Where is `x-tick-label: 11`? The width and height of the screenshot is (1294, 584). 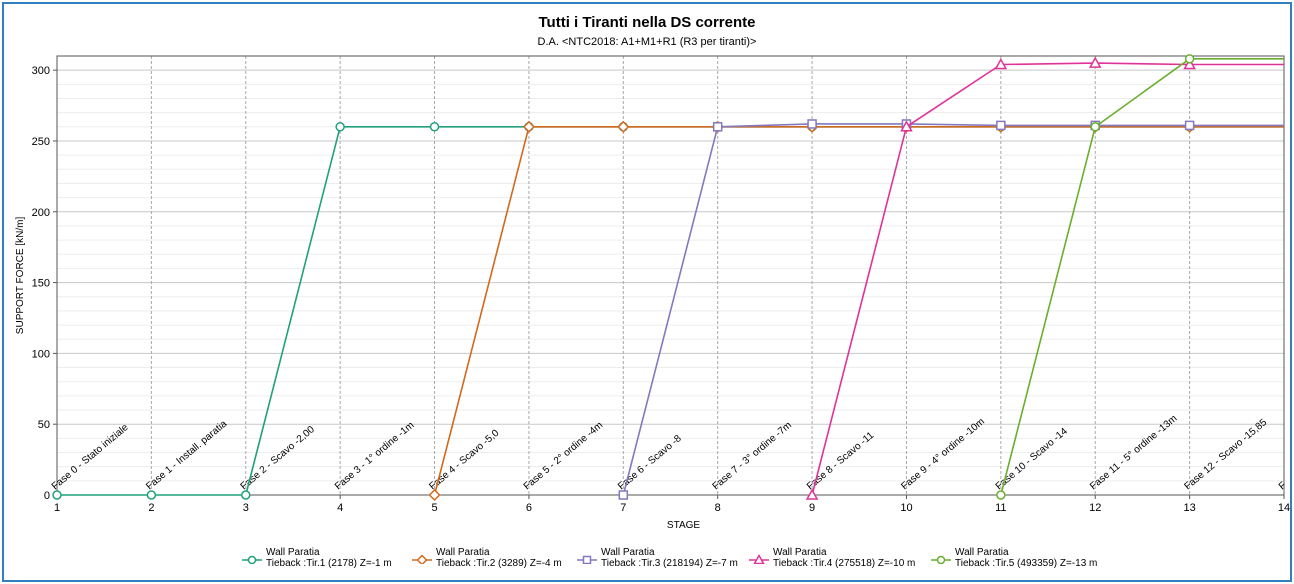 x-tick-label: 11 is located at coordinates (1000, 508).